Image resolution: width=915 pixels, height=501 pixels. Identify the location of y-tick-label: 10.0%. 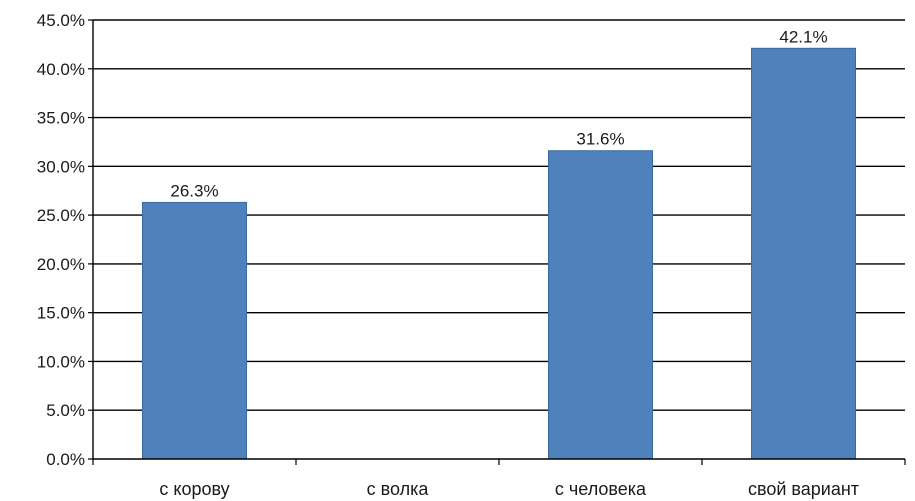
(61, 361).